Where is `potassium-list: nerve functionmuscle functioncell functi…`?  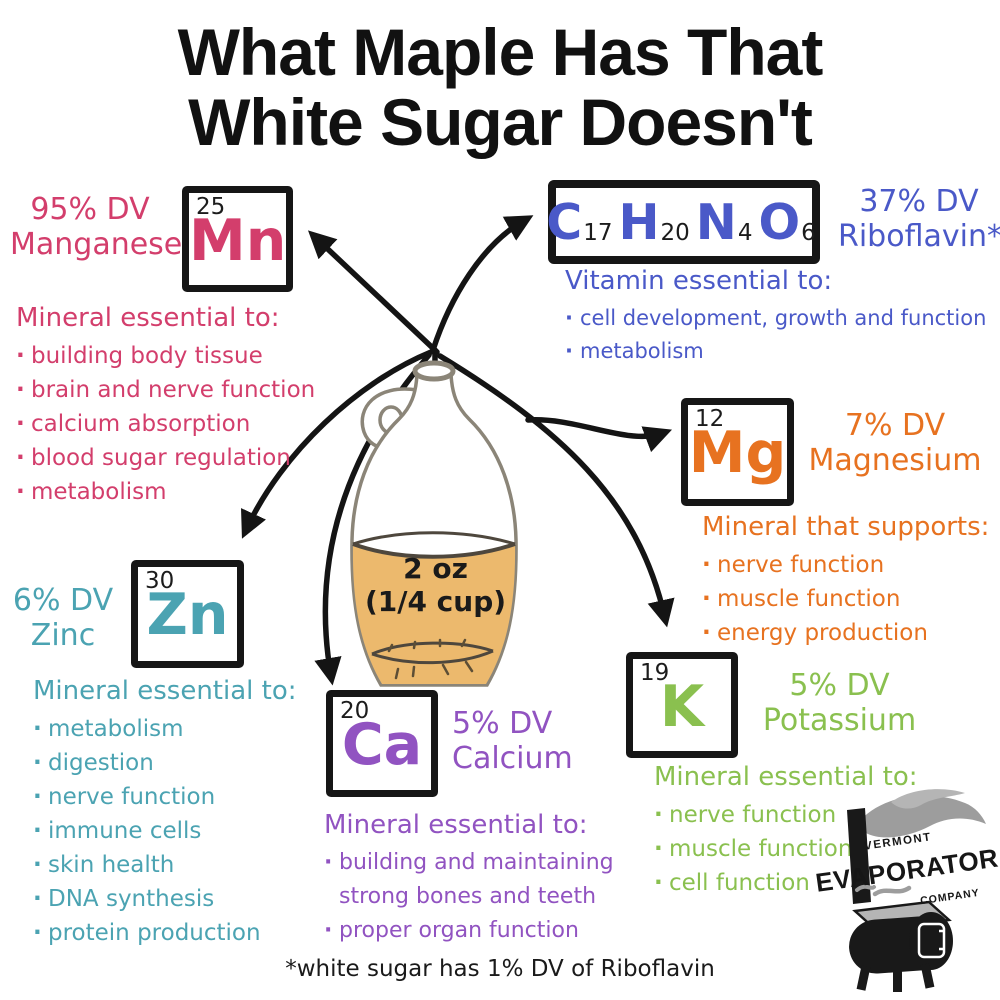
potassium-list: nerve functionmuscle functioncell functi… is located at coordinates (799, 849).